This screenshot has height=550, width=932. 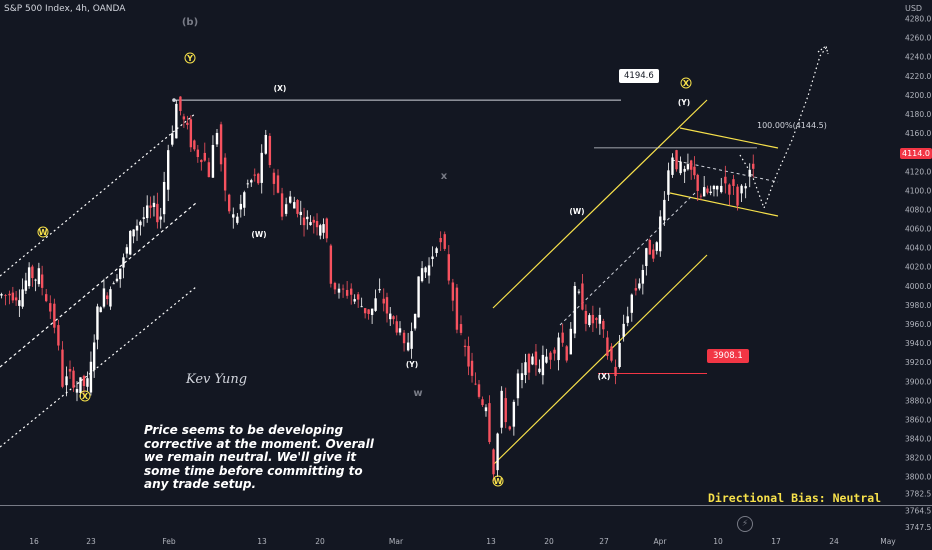 What do you see at coordinates (728, 356) in the screenshot?
I see `low-callout: 3908.1` at bounding box center [728, 356].